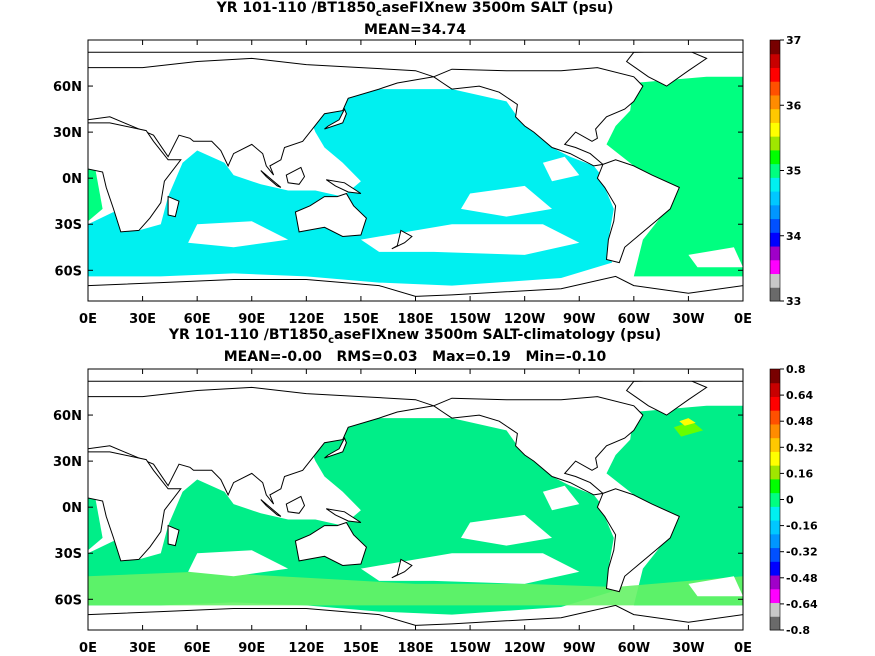 Image resolution: width=875 pixels, height=656 pixels. Describe the element at coordinates (538, 117) in the screenshot. I see `land-namerica` at that location.